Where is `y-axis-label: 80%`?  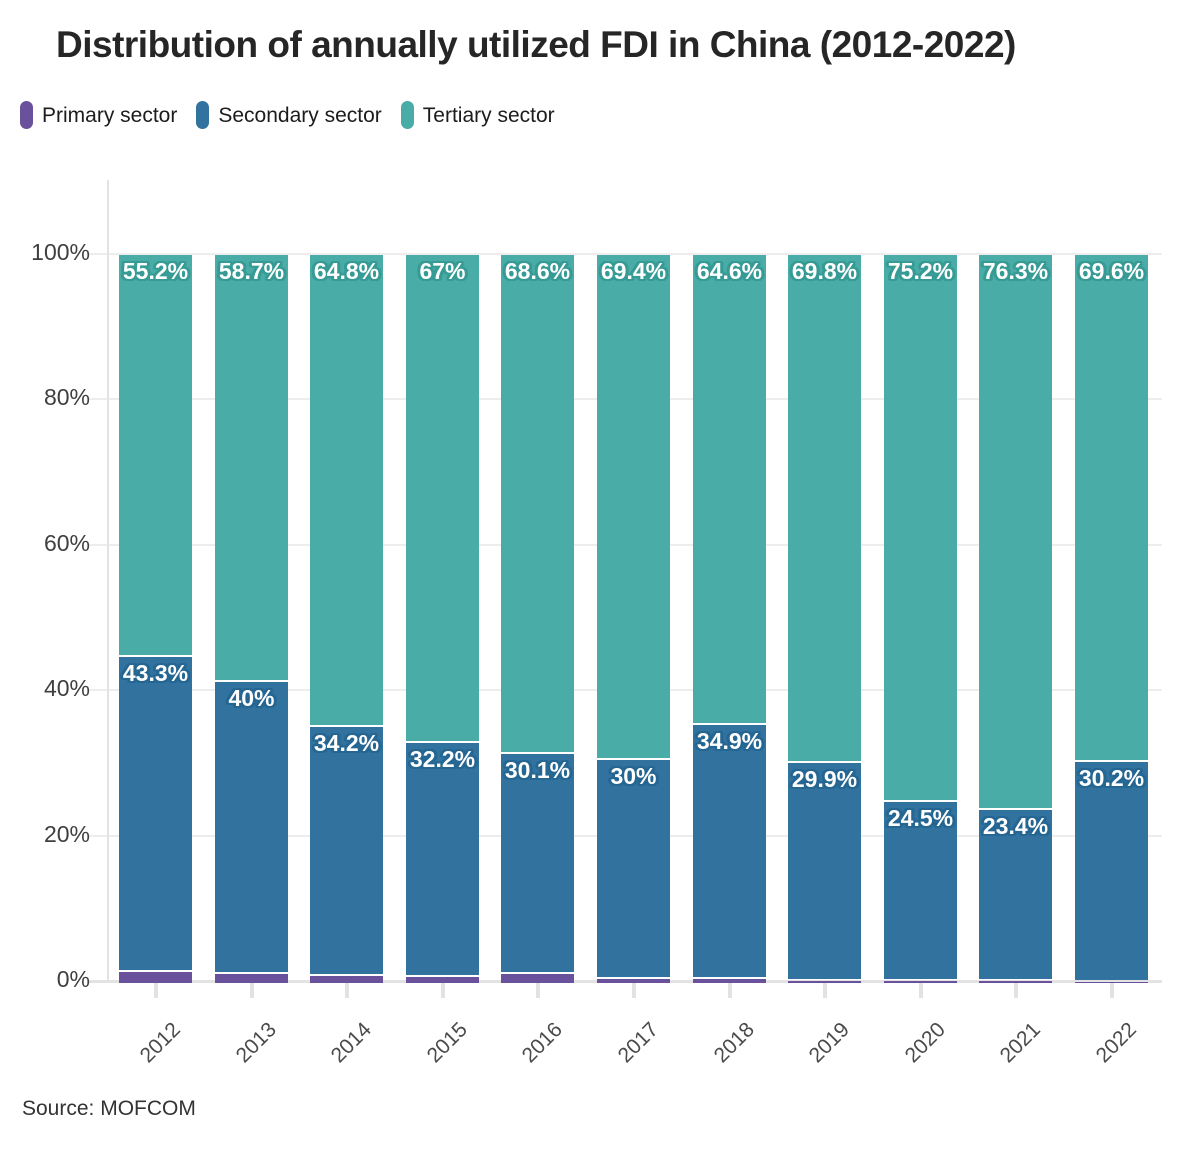
y-axis-label: 80% is located at coordinates (66, 397).